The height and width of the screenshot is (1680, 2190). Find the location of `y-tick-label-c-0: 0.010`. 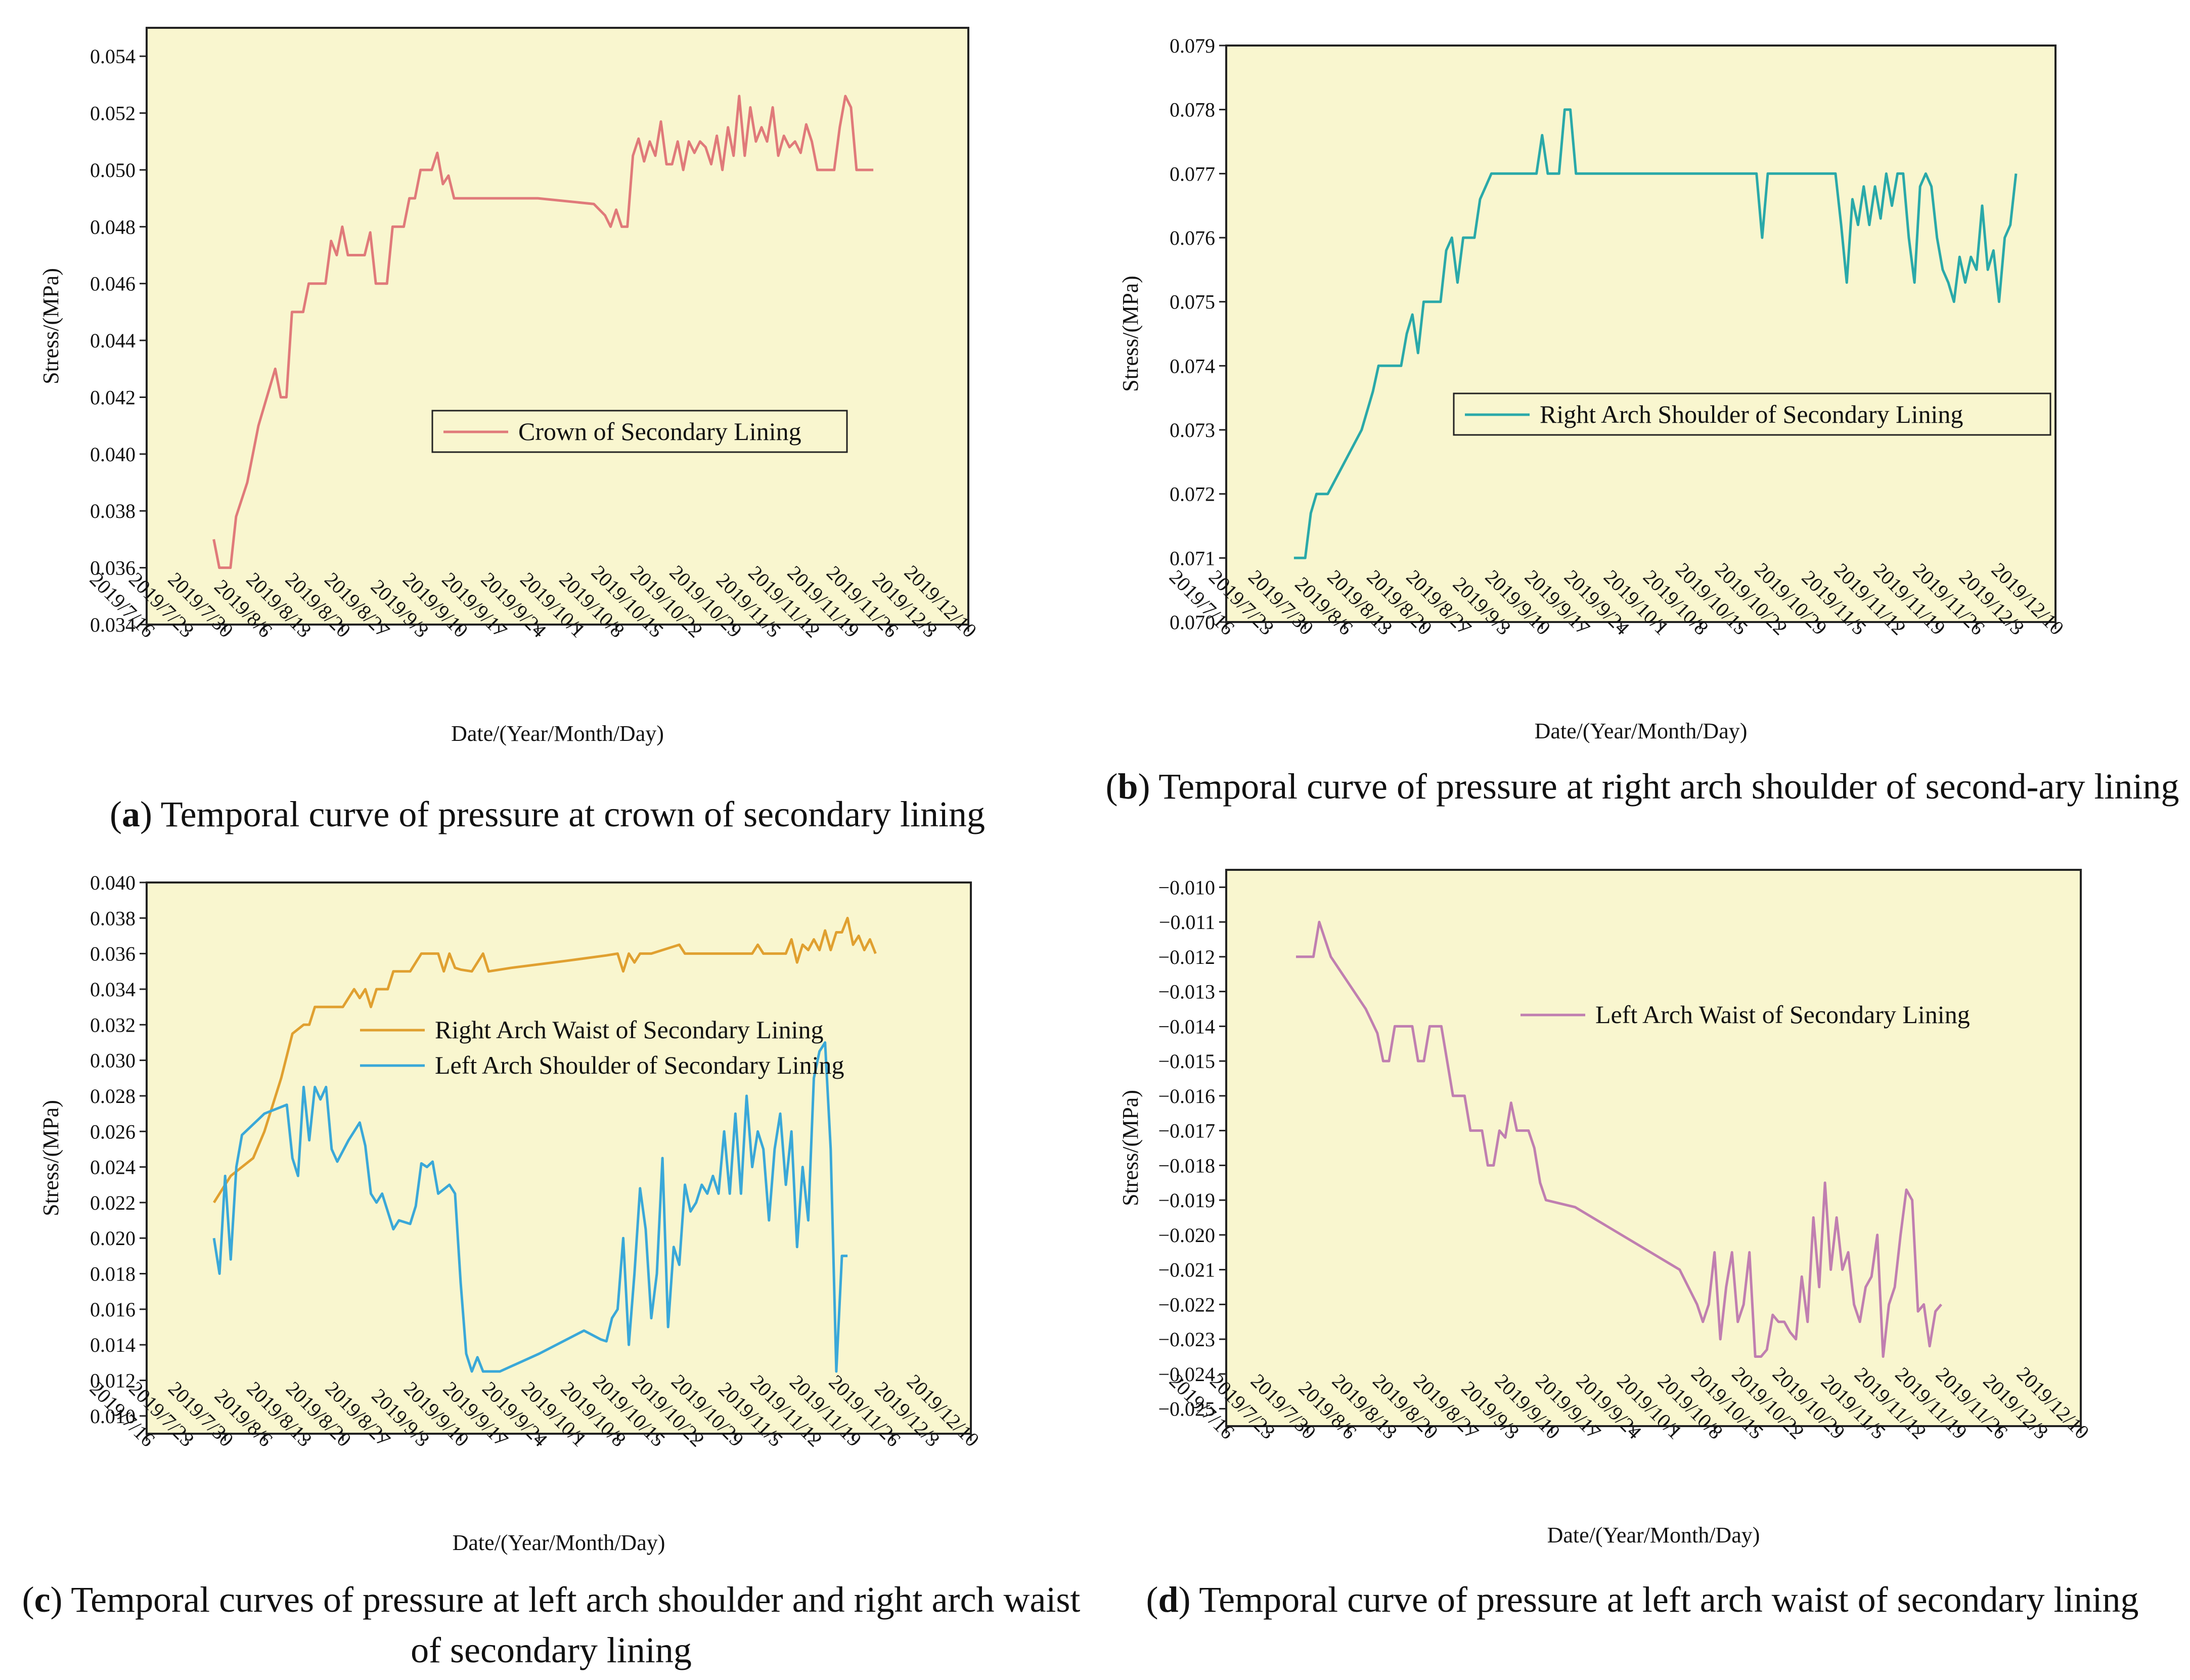

y-tick-label-c-0: 0.010 is located at coordinates (113, 1416).